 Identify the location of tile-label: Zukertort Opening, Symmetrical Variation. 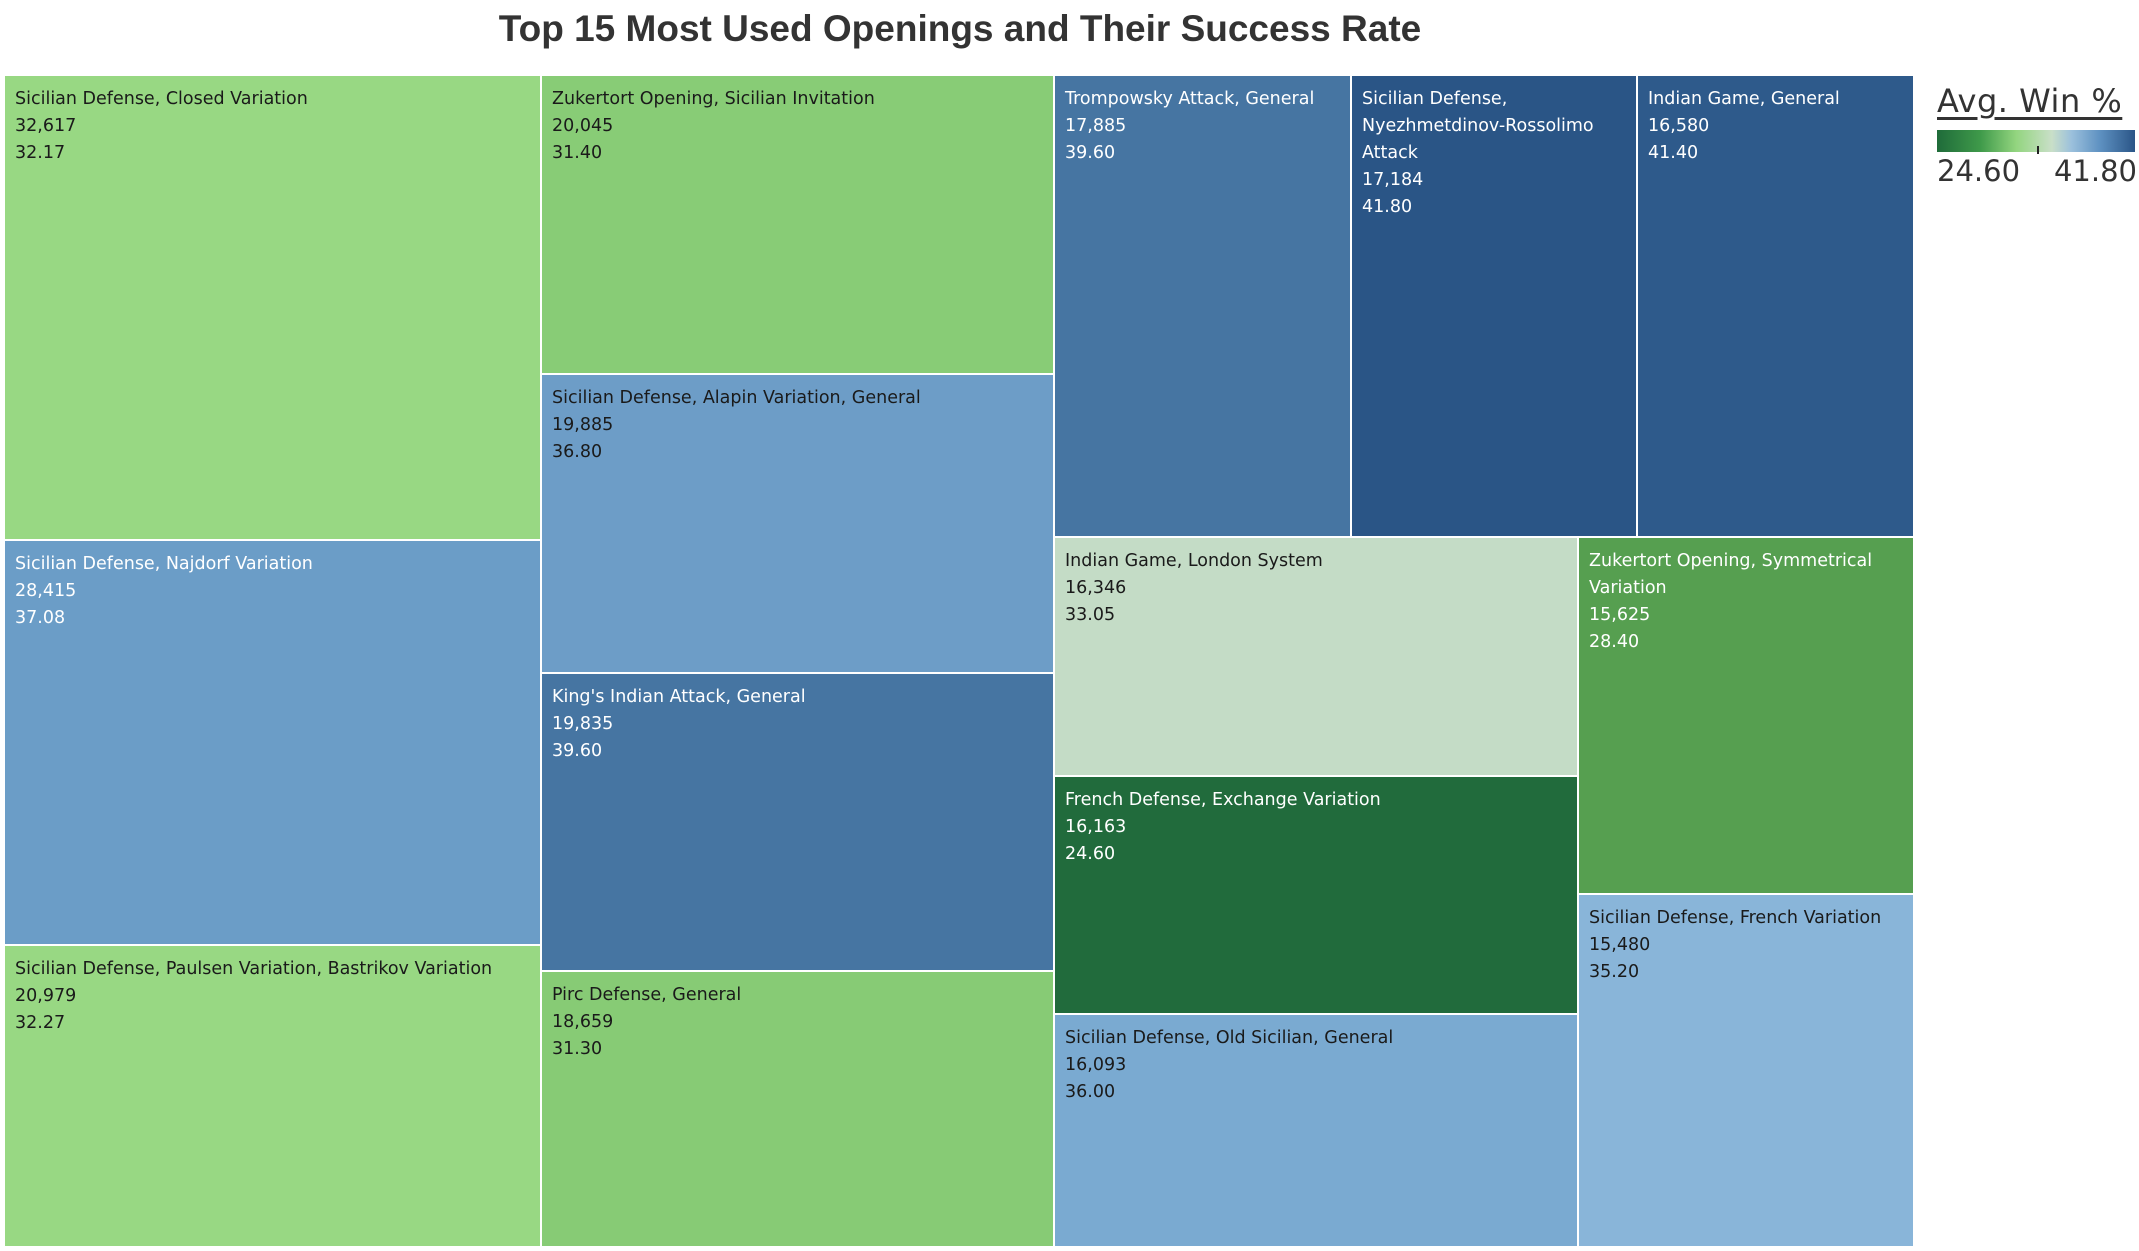
(1731, 574).